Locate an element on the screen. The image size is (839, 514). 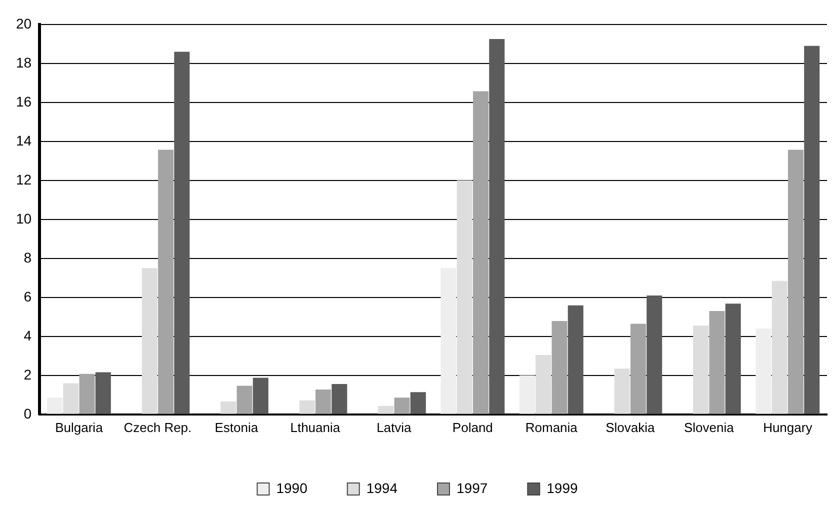
x-tick-label: Latvia is located at coordinates (394, 427).